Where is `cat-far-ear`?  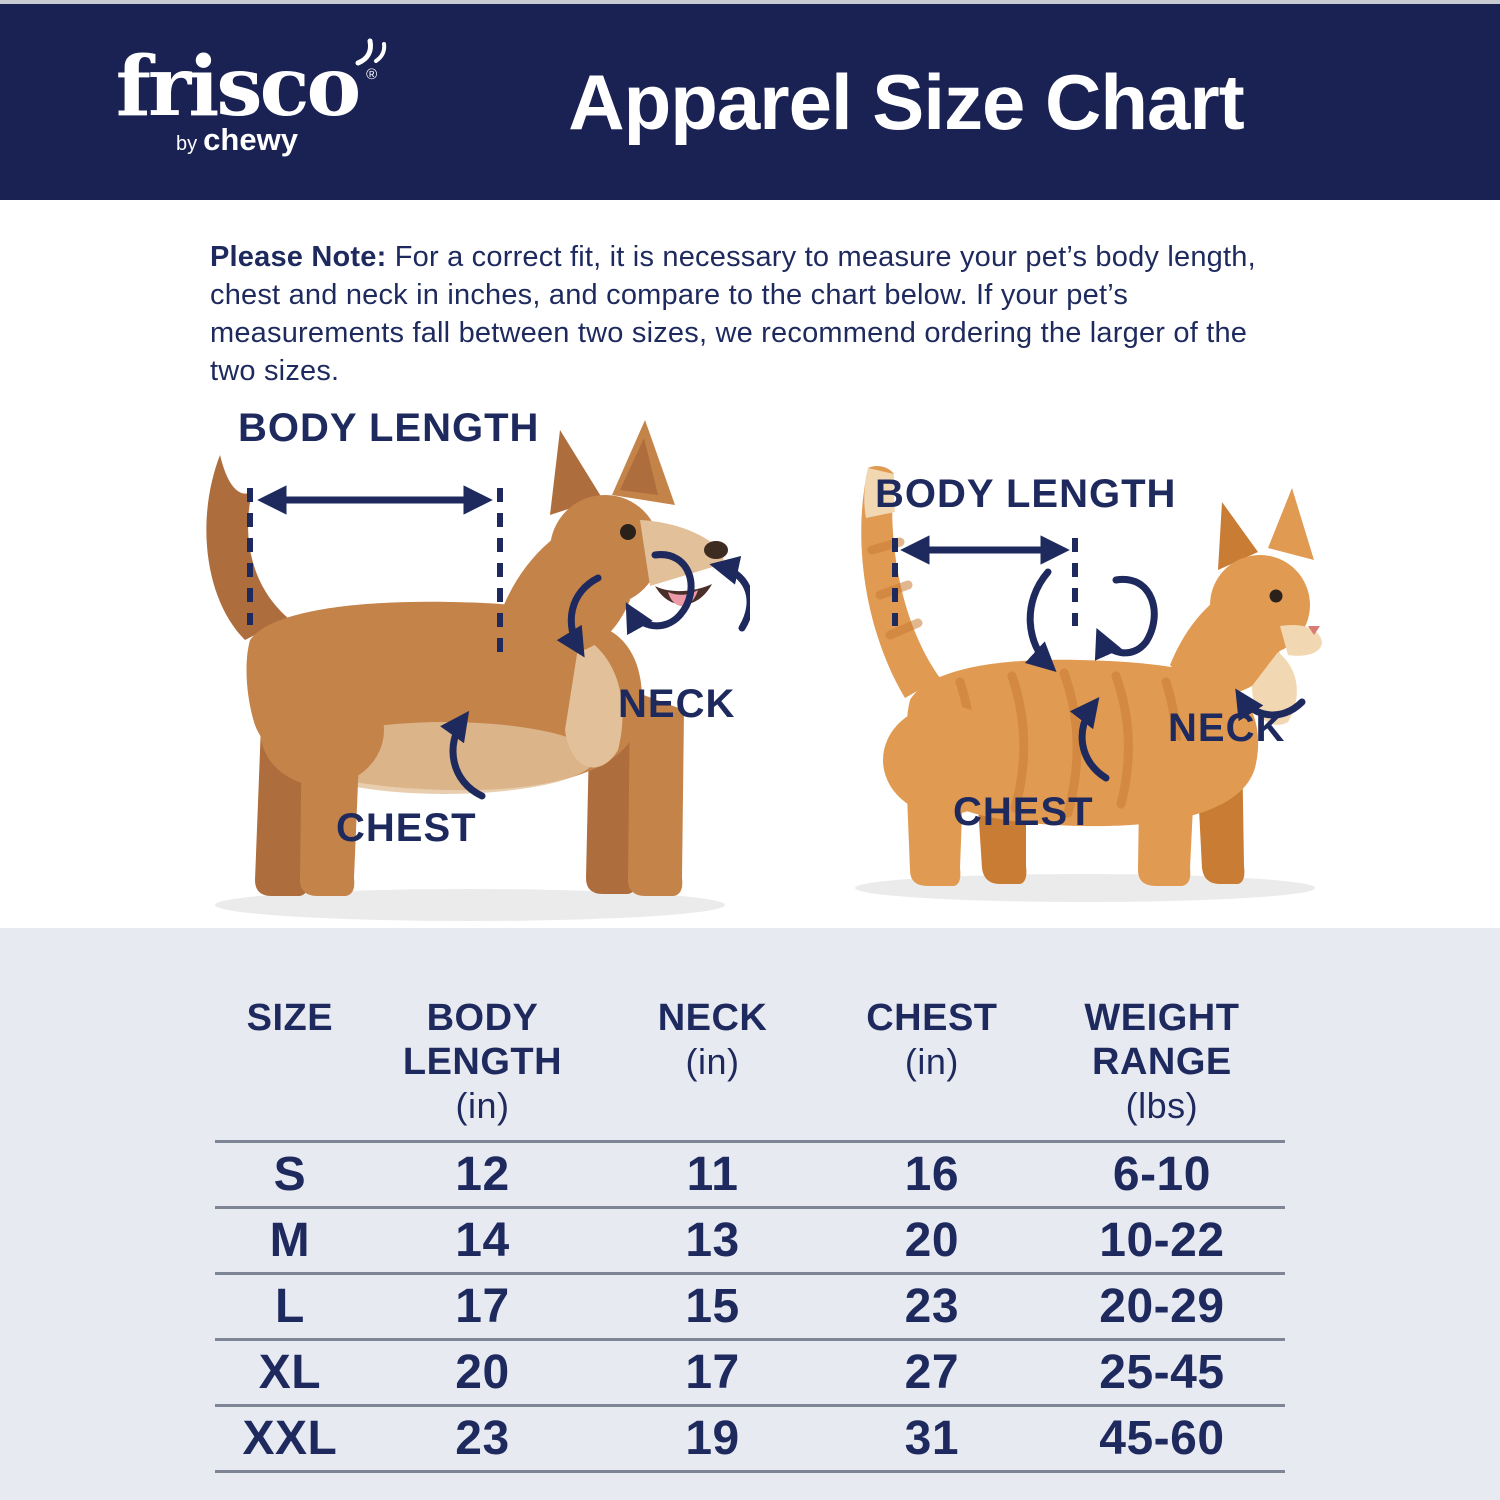 cat-far-ear is located at coordinates (1238, 536).